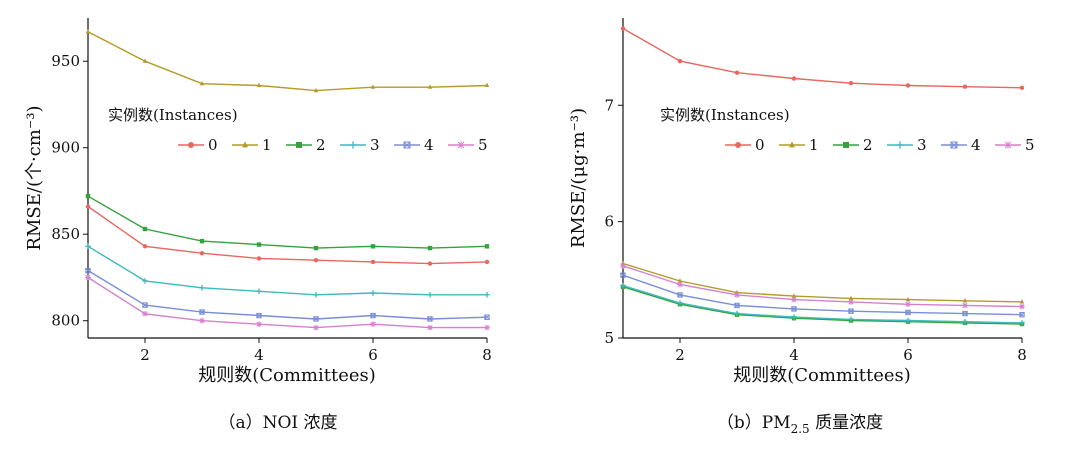 This screenshot has width=1068, height=449. Describe the element at coordinates (822, 282) in the screenshot. I see `chart-b-series-1-line` at that location.